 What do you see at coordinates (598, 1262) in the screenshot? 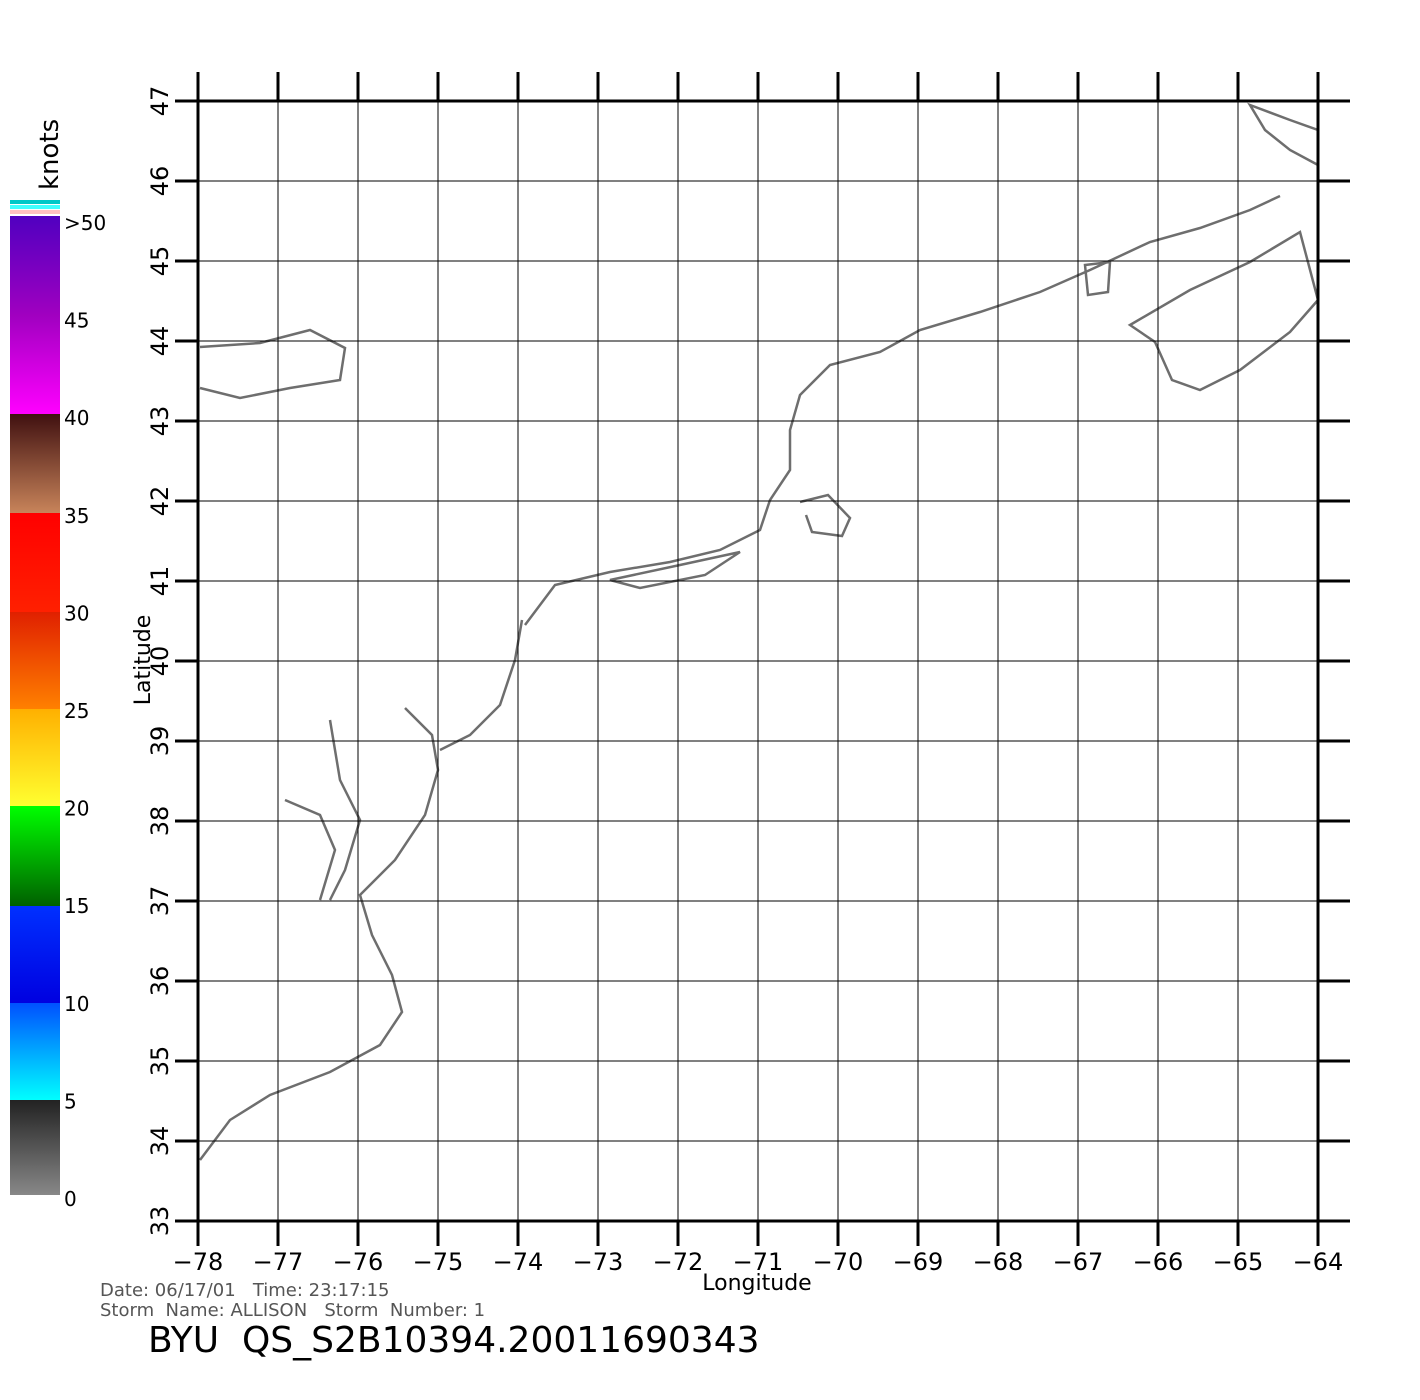
I see `x-tick-label: −73` at bounding box center [598, 1262].